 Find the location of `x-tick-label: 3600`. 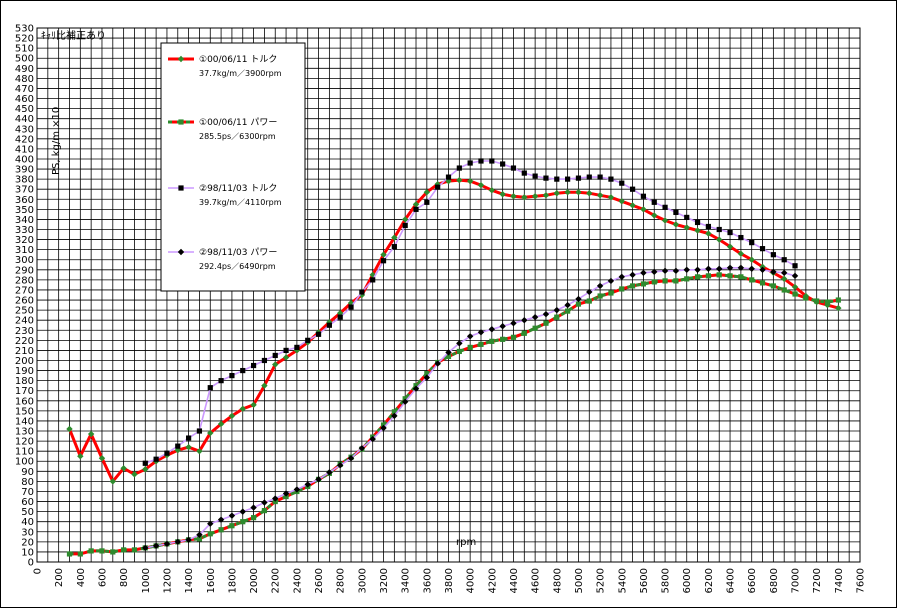

x-tick-label: 3600 is located at coordinates (427, 580).